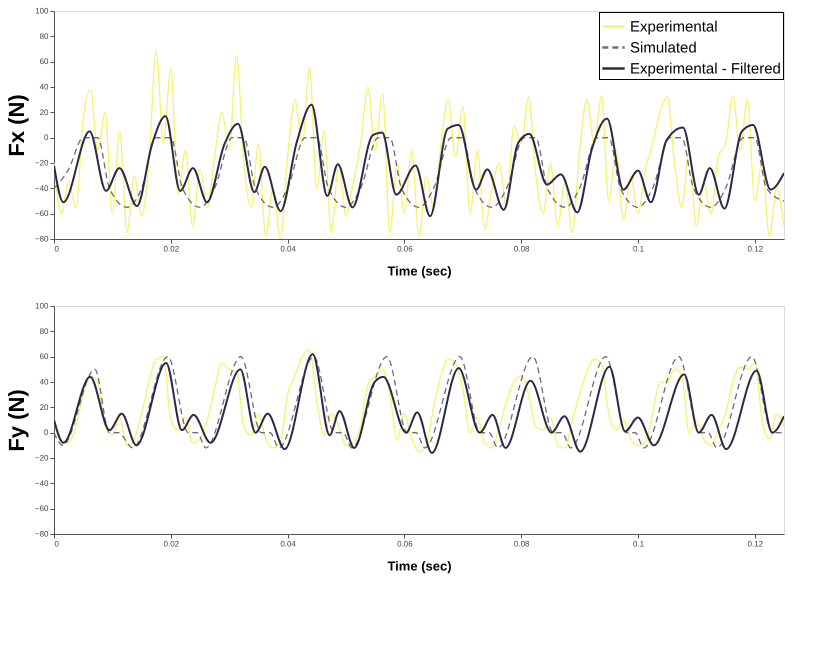 The image size is (820, 666). What do you see at coordinates (663, 48) in the screenshot?
I see `legend-label: Simulated` at bounding box center [663, 48].